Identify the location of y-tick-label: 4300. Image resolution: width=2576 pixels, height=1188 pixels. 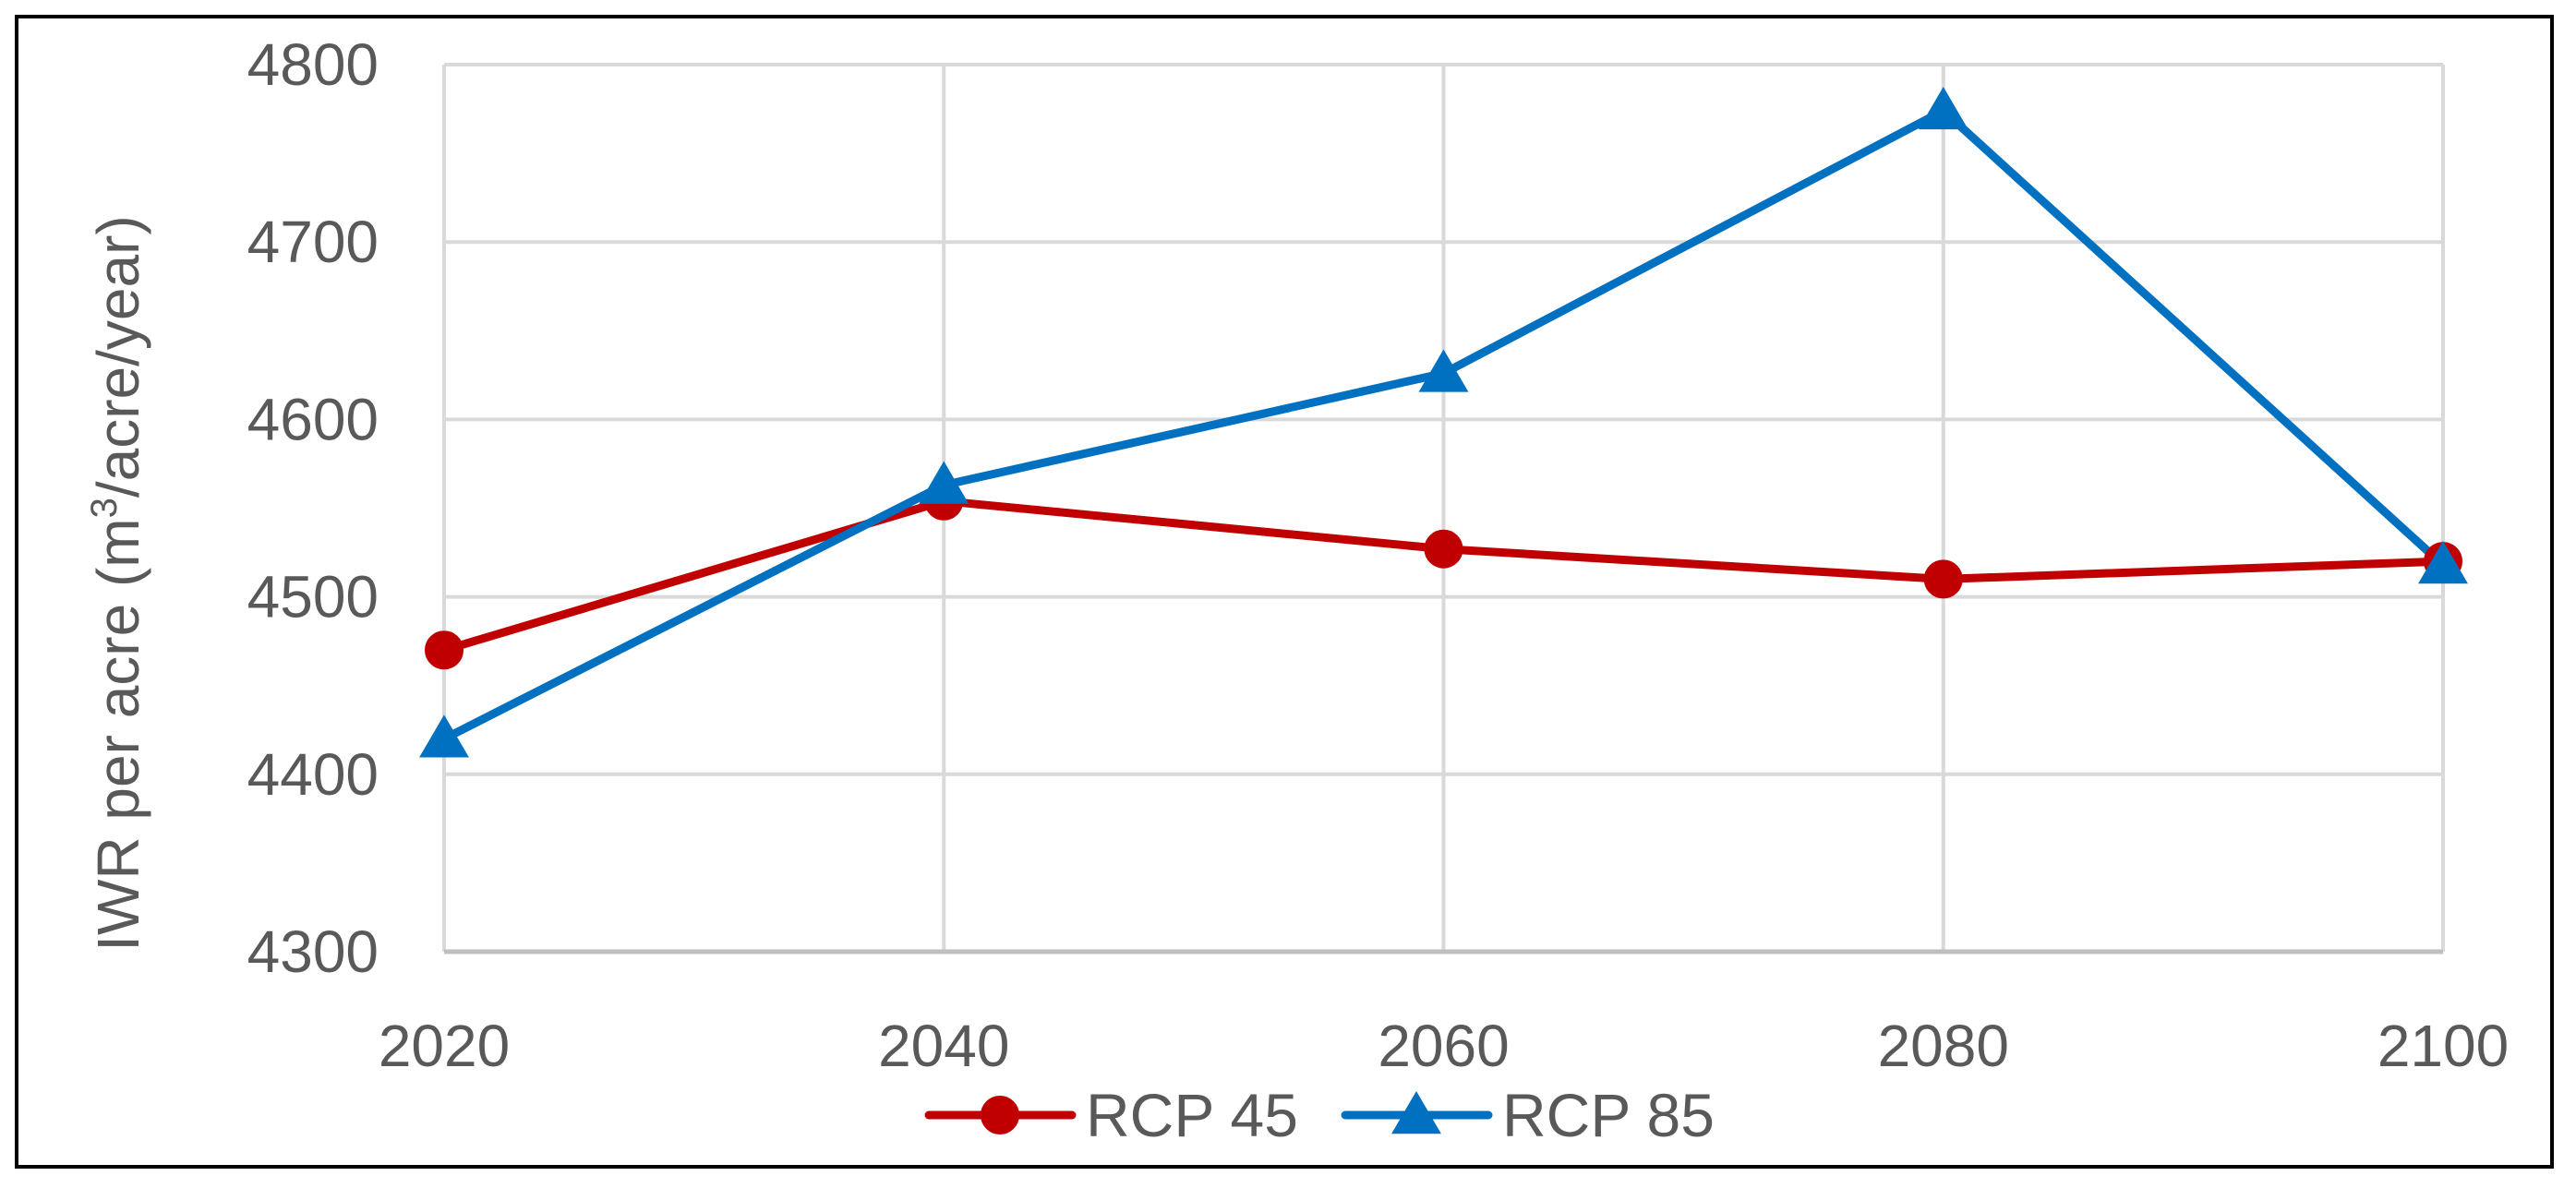
(313, 951).